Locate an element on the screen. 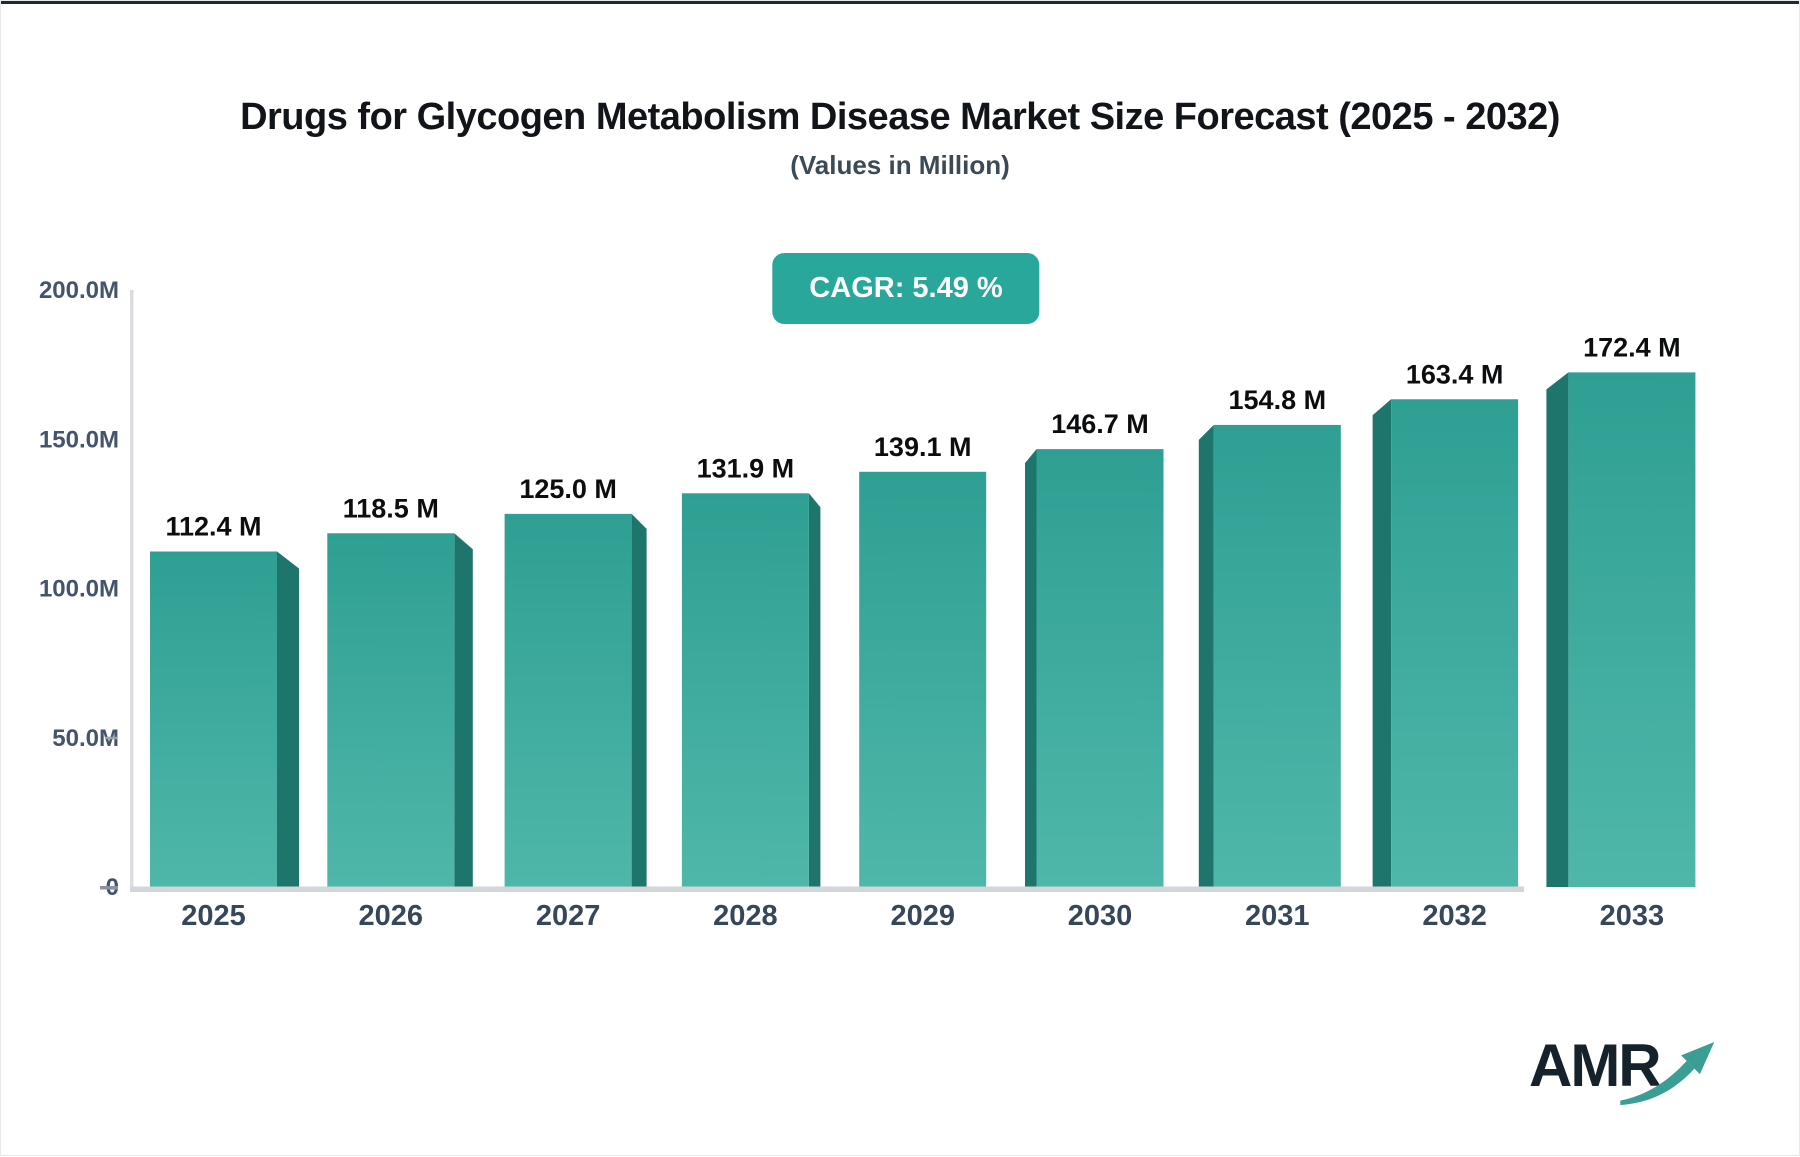 The height and width of the screenshot is (1157, 1800). x-tick-label: 2030 is located at coordinates (1100, 916).